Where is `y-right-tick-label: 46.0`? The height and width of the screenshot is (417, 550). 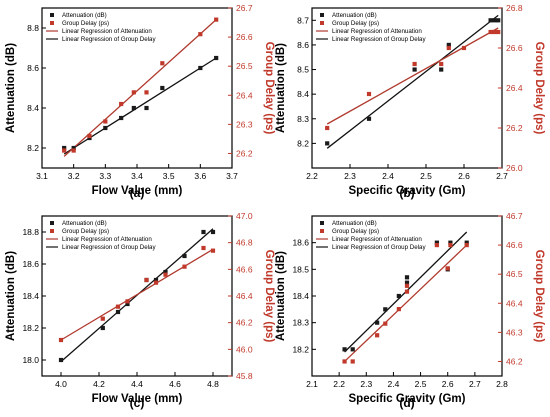
y-right-tick-label: 46.0 is located at coordinates (244, 349).